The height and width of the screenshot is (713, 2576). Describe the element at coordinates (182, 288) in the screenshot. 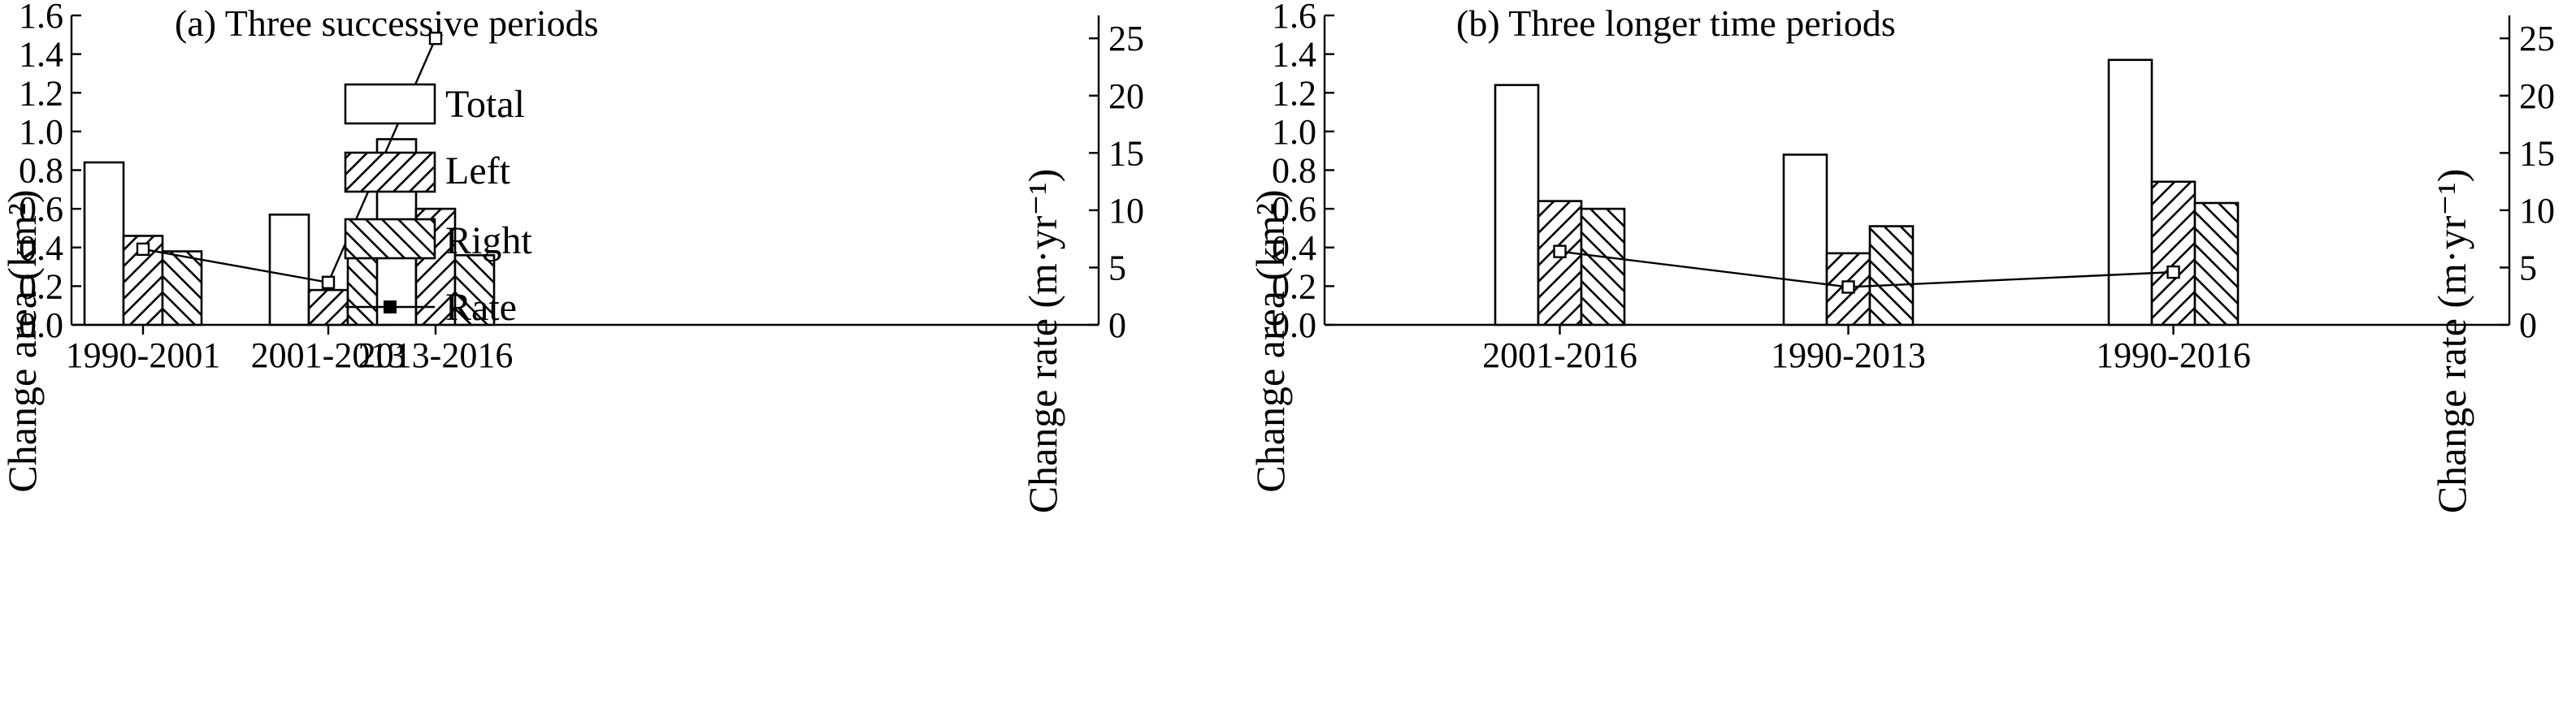

I see `bar-right-1990-2001` at that location.